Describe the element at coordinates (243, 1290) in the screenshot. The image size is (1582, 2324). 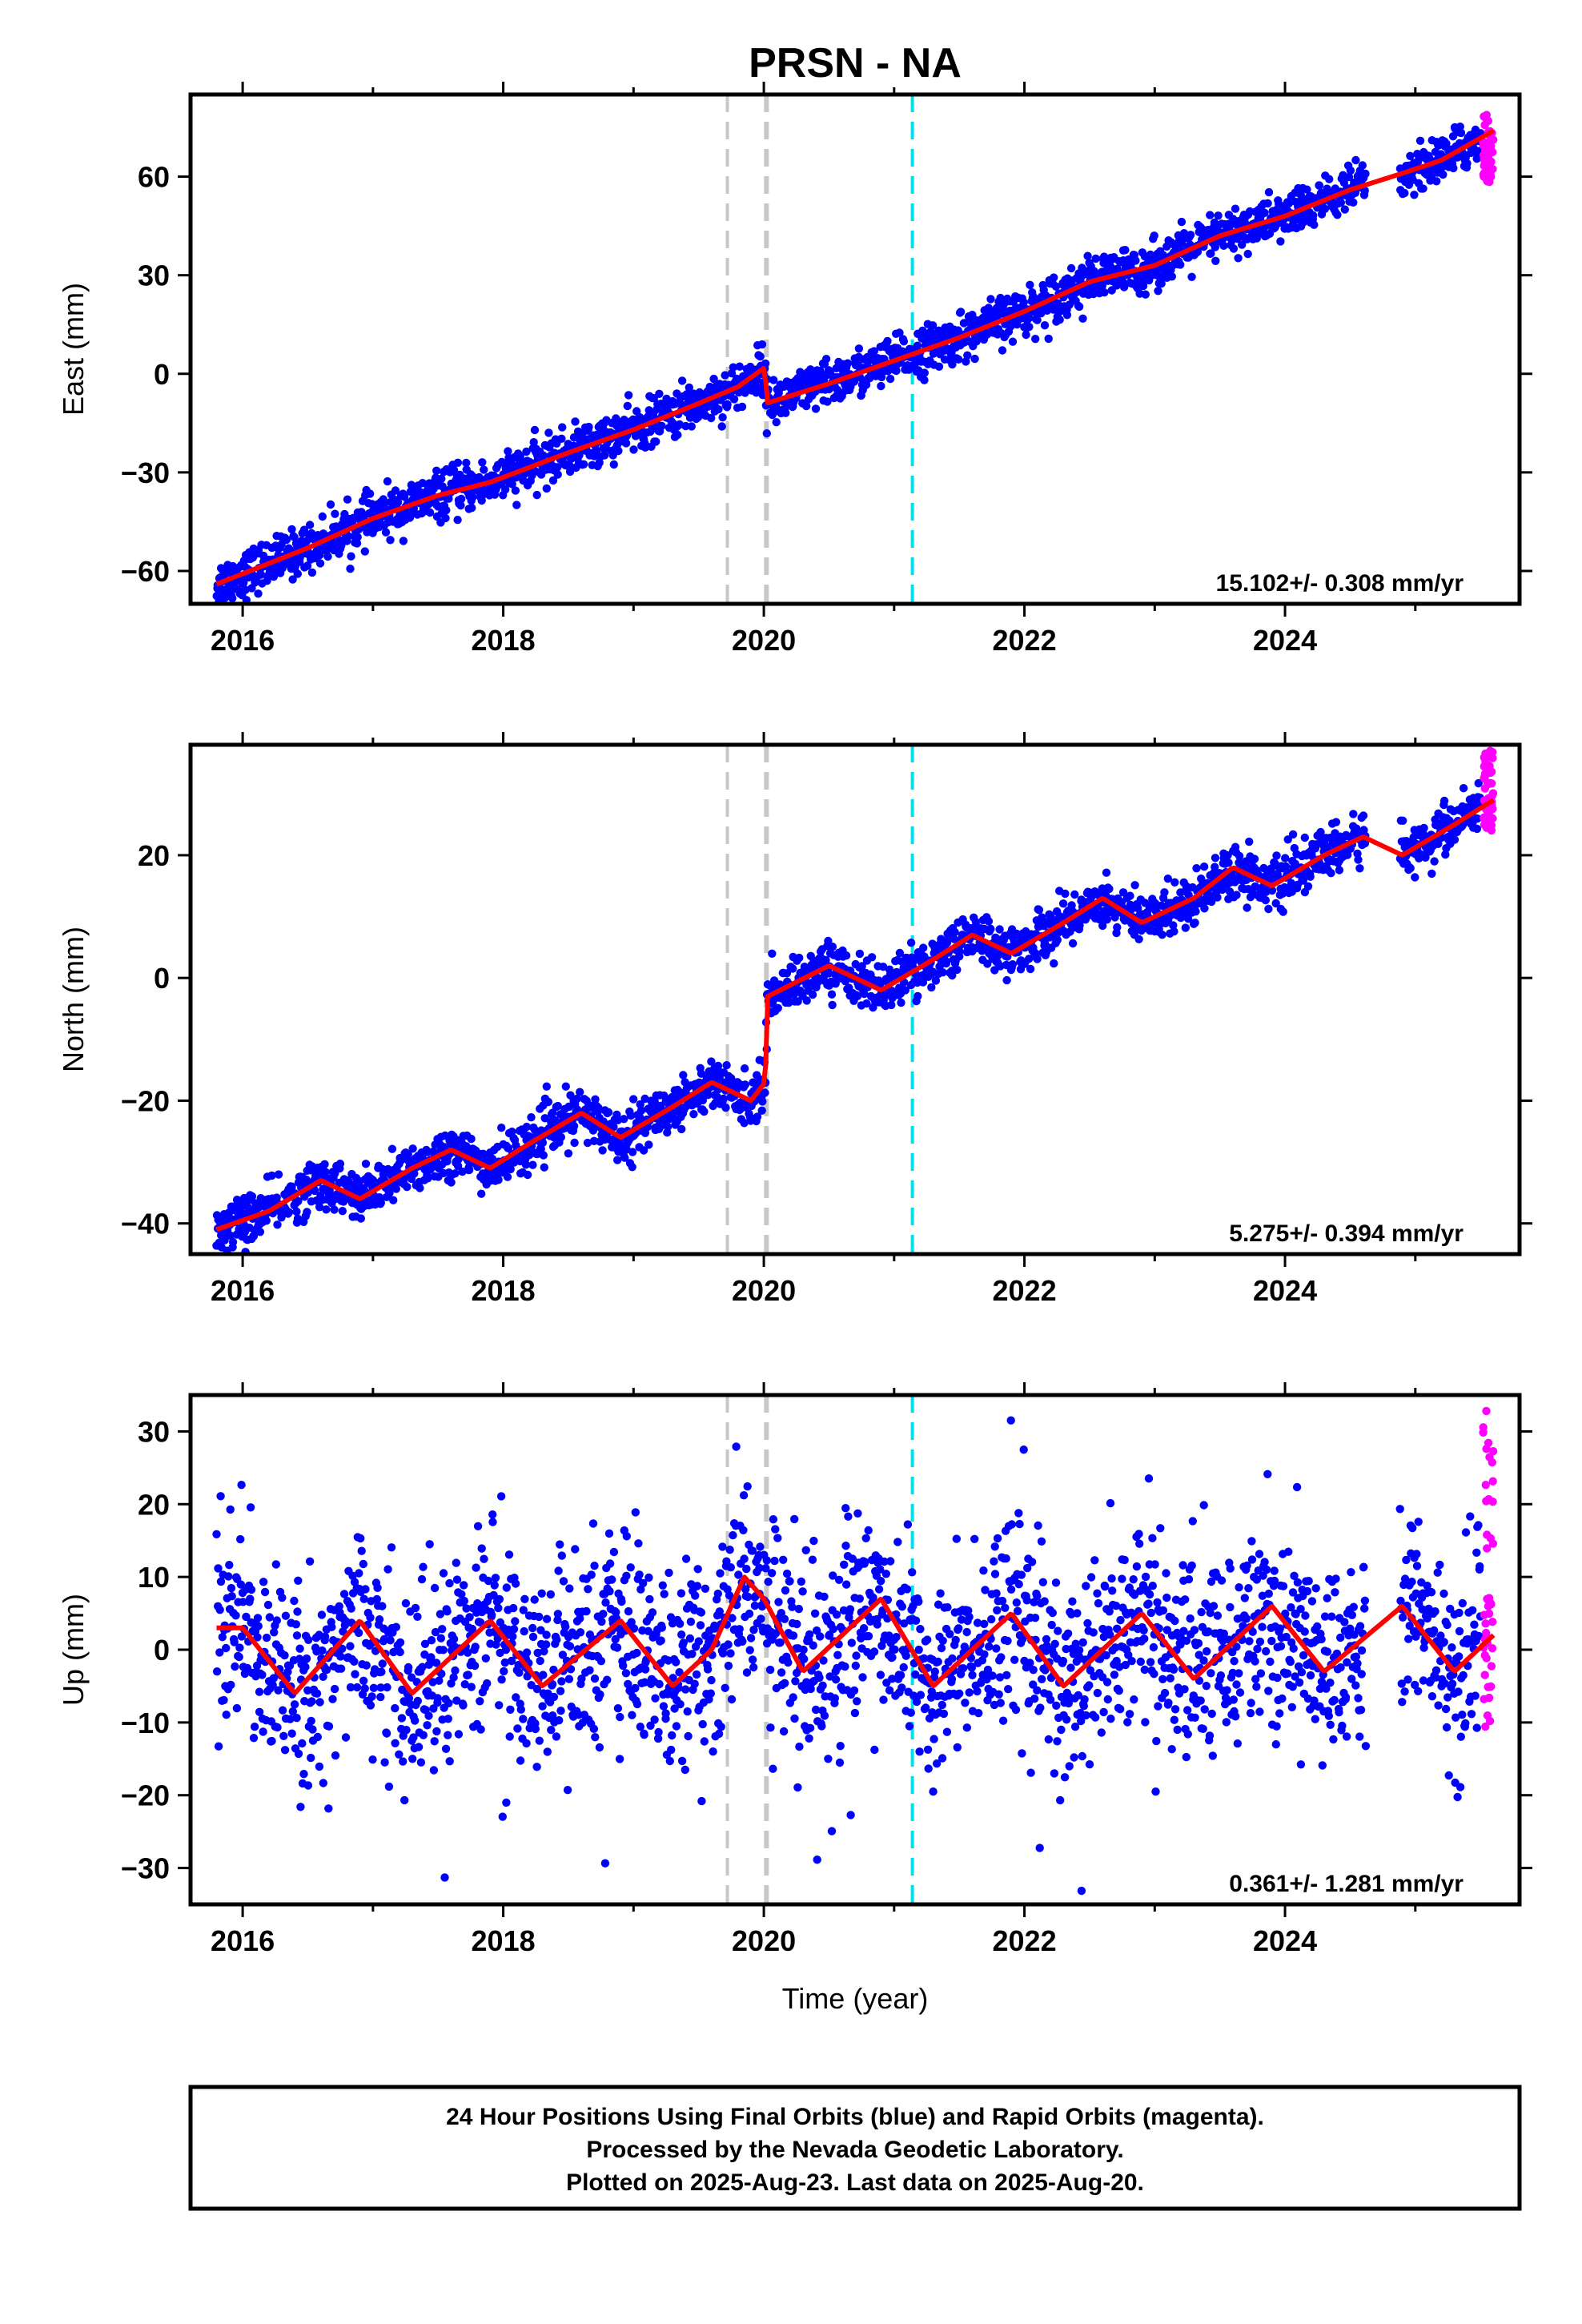
I see `x-tick-label: 2016` at that location.